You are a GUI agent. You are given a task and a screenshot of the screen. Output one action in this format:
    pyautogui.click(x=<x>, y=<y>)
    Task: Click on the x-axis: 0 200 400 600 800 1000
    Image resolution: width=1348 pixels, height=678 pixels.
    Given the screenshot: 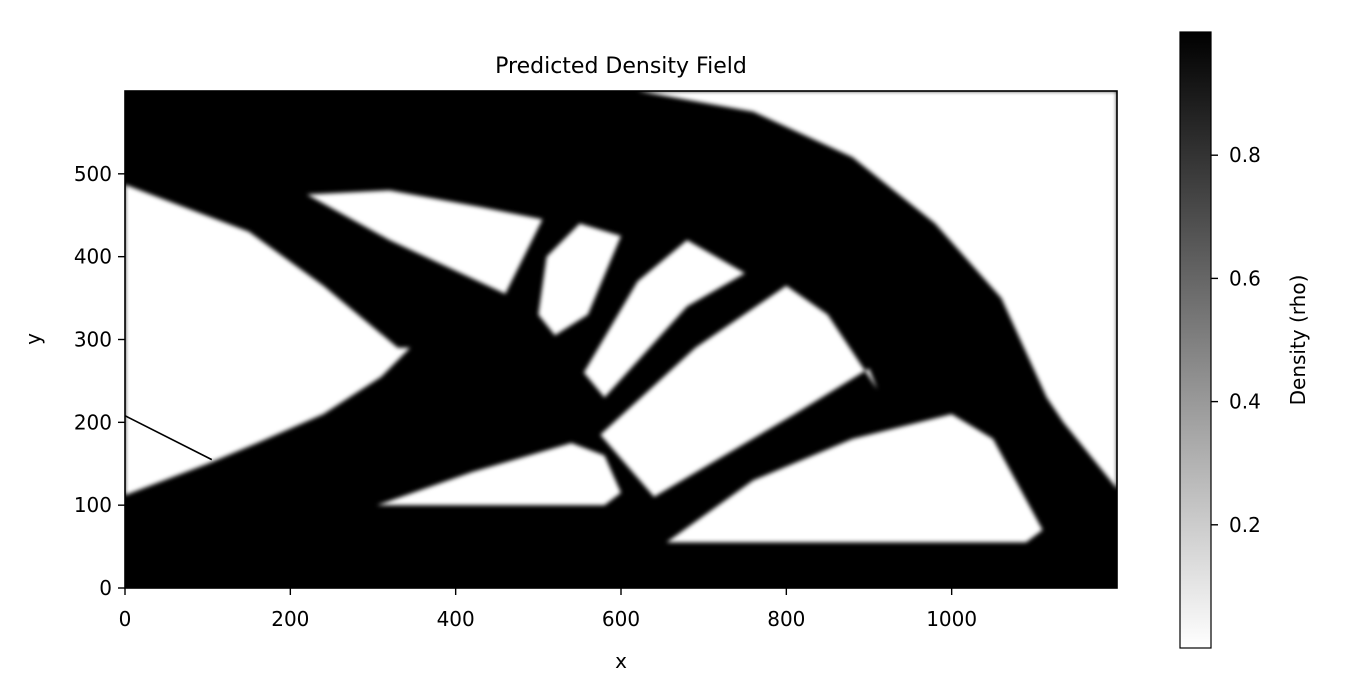 What is the action you would take?
    pyautogui.click(x=548, y=609)
    